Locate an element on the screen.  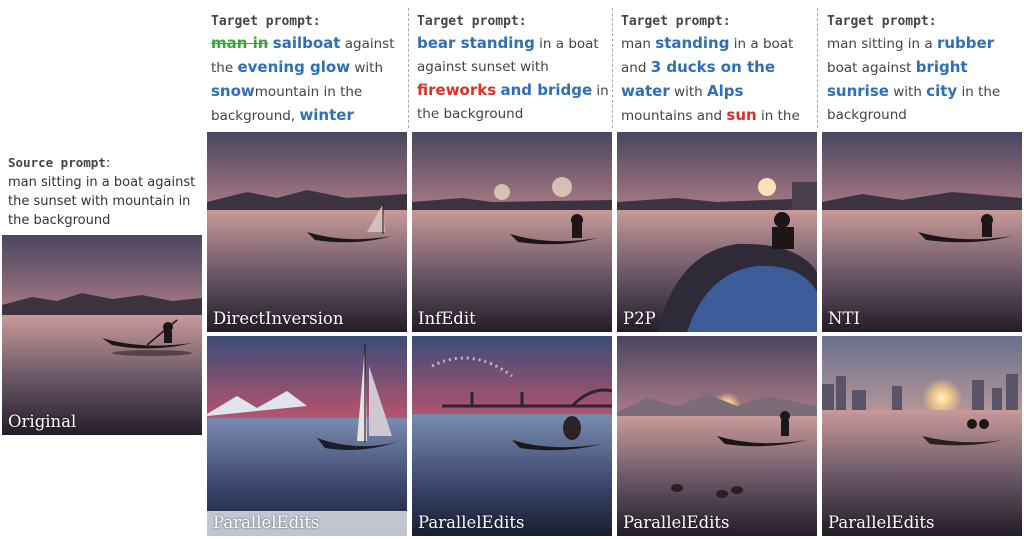
method-label: NTI is located at coordinates (844, 318).